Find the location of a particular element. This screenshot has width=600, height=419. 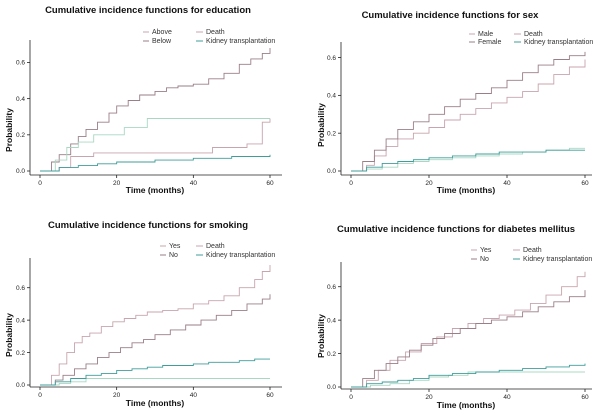

legend-groups: Male Female is located at coordinates (485, 38).